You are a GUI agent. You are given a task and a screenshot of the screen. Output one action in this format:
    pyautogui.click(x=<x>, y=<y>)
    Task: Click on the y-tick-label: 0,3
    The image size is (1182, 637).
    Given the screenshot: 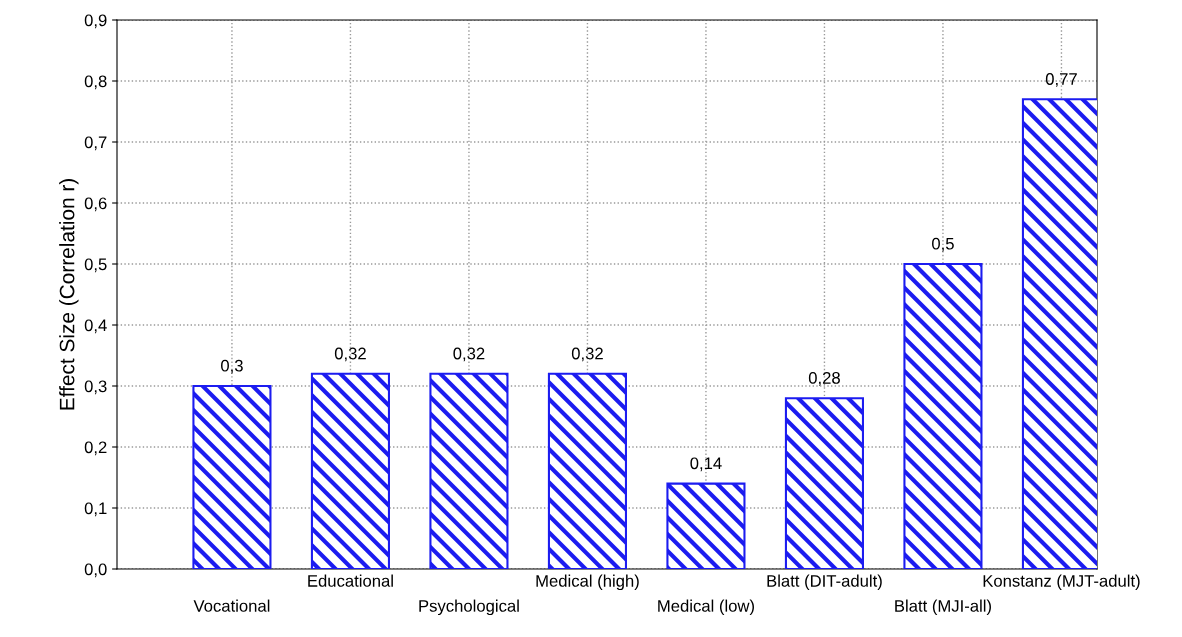 What is the action you would take?
    pyautogui.click(x=95, y=387)
    